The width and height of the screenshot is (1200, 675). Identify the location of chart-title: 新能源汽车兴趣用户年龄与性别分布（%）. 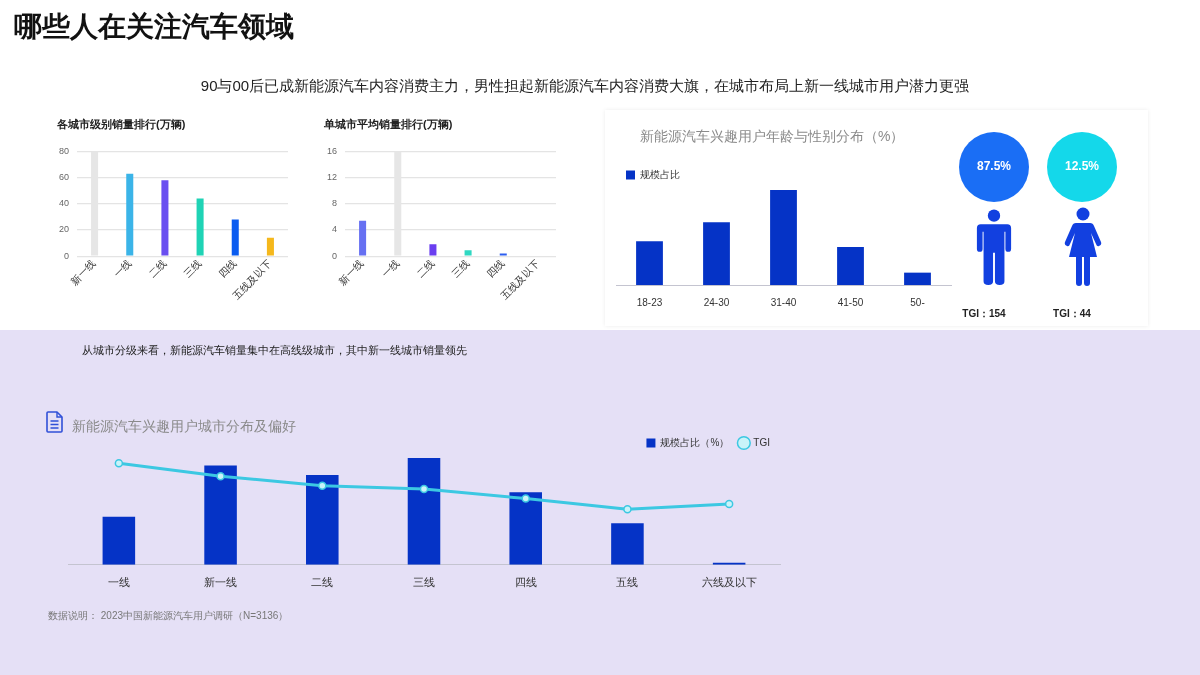
(772, 136).